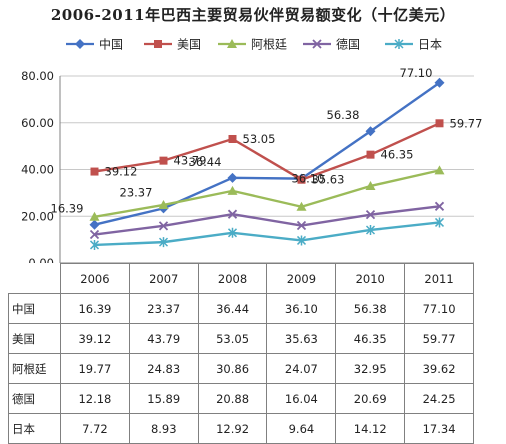 This screenshot has width=506, height=444. Describe the element at coordinates (439, 308) in the screenshot. I see `table-cell: 77.10` at that location.